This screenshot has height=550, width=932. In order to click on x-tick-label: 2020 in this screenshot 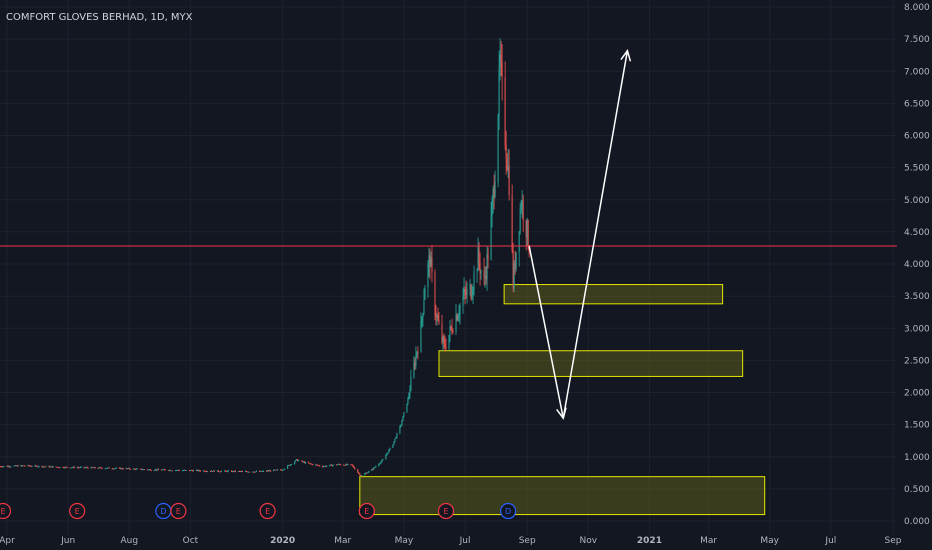, I will do `click(282, 541)`.